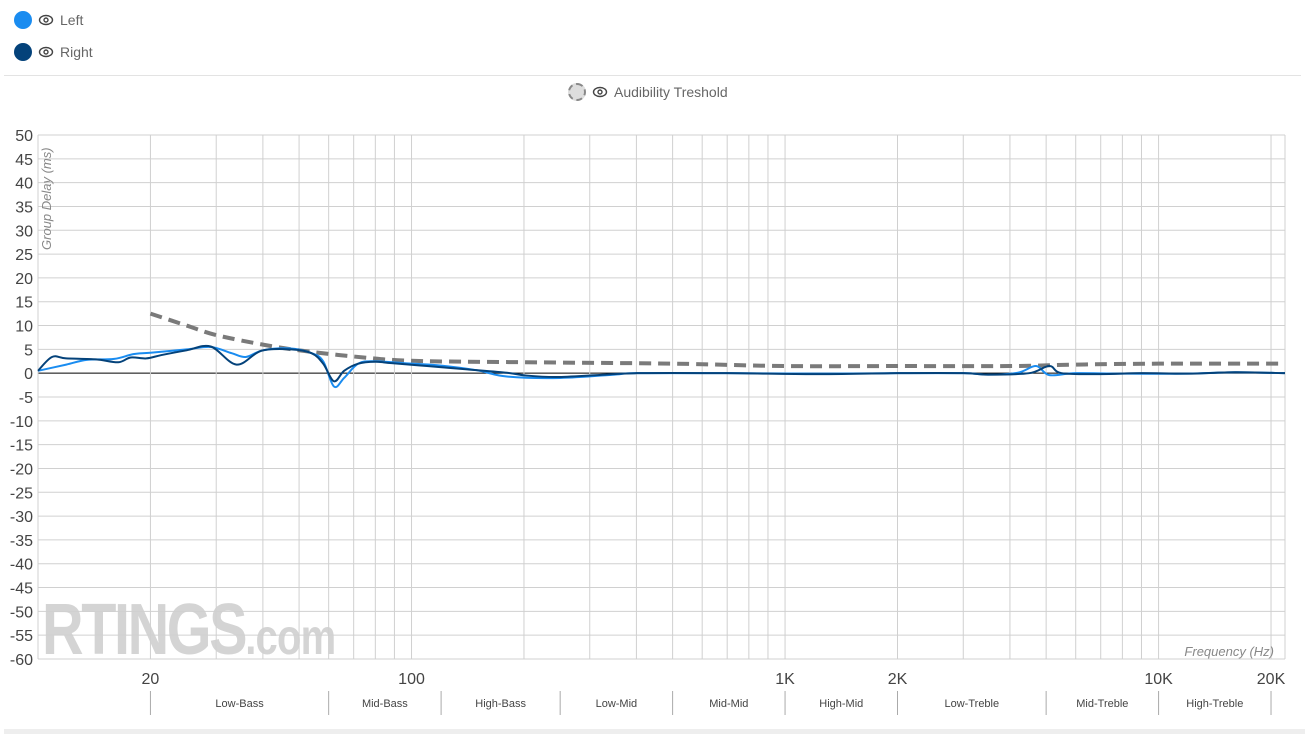 The width and height of the screenshot is (1305, 734). Describe the element at coordinates (290, 637) in the screenshot. I see `watermark-suffix: .com` at that location.